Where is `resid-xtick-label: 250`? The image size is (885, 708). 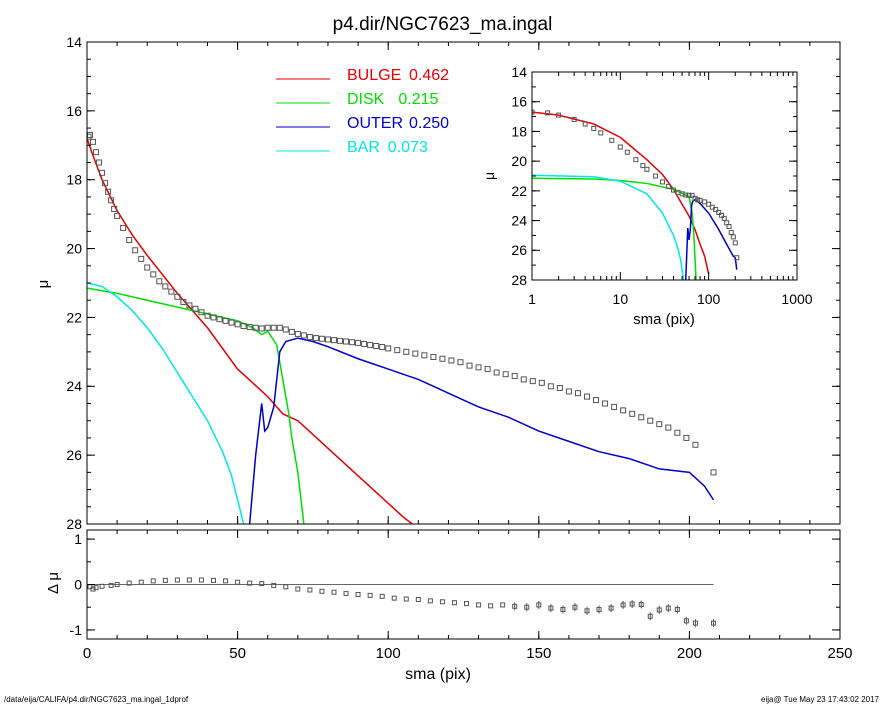 resid-xtick-label: 250 is located at coordinates (839, 653).